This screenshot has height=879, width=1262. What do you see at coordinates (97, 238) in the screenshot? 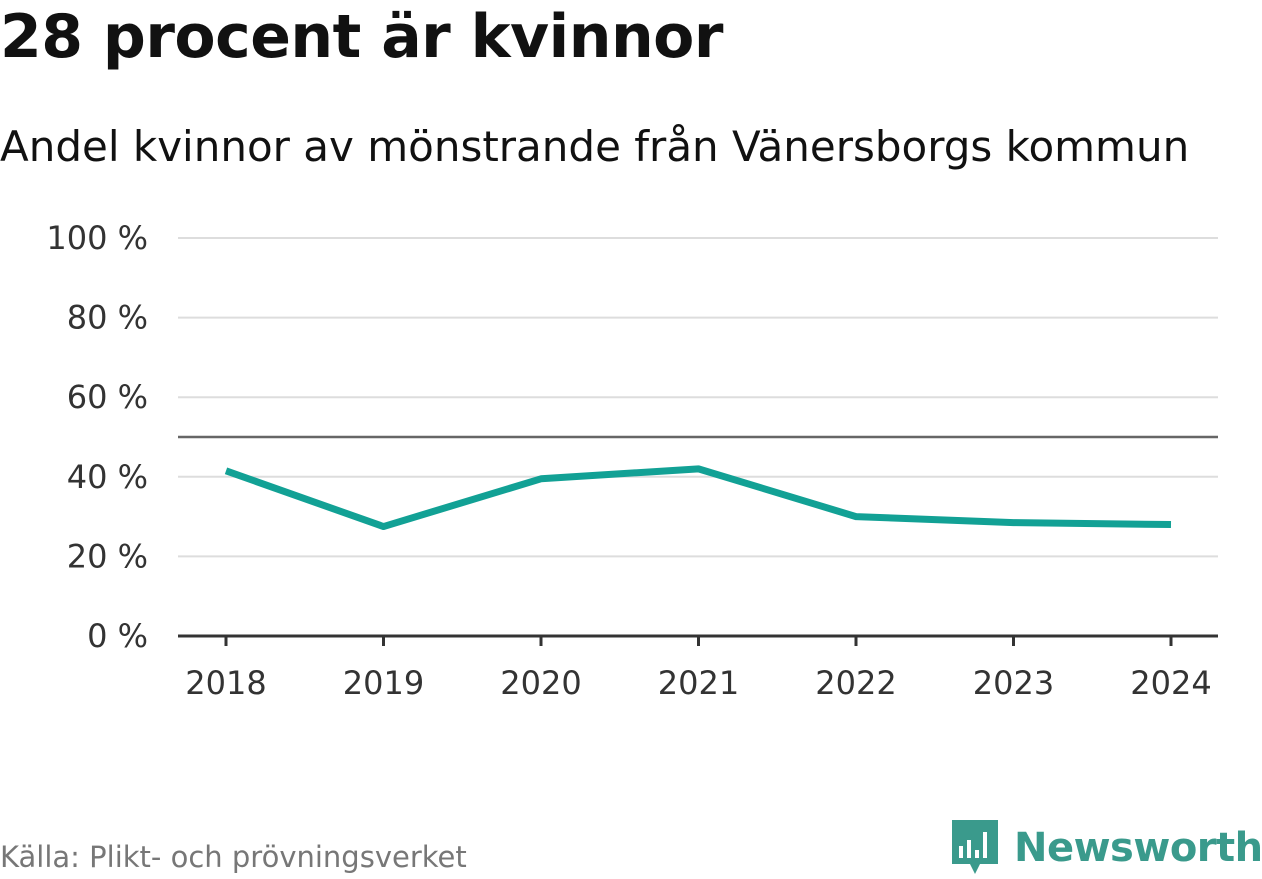
I see `y-tick-label: 100 %` at bounding box center [97, 238].